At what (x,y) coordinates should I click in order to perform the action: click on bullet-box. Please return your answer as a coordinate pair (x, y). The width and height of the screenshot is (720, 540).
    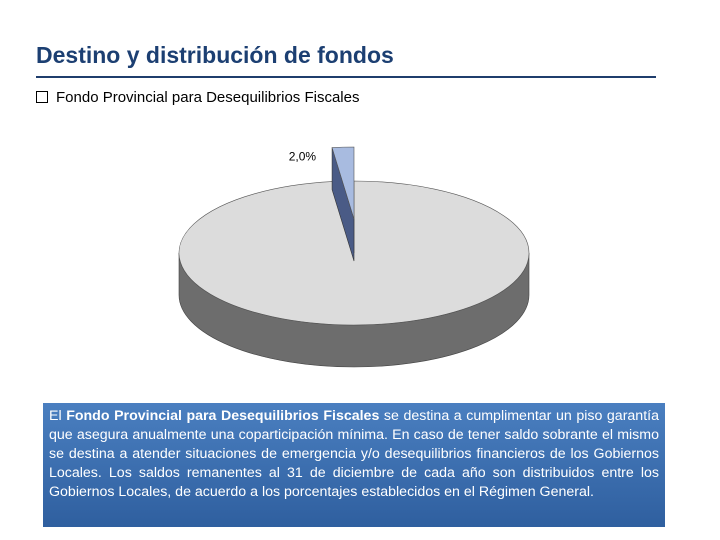
    Looking at the image, I should click on (42, 97).